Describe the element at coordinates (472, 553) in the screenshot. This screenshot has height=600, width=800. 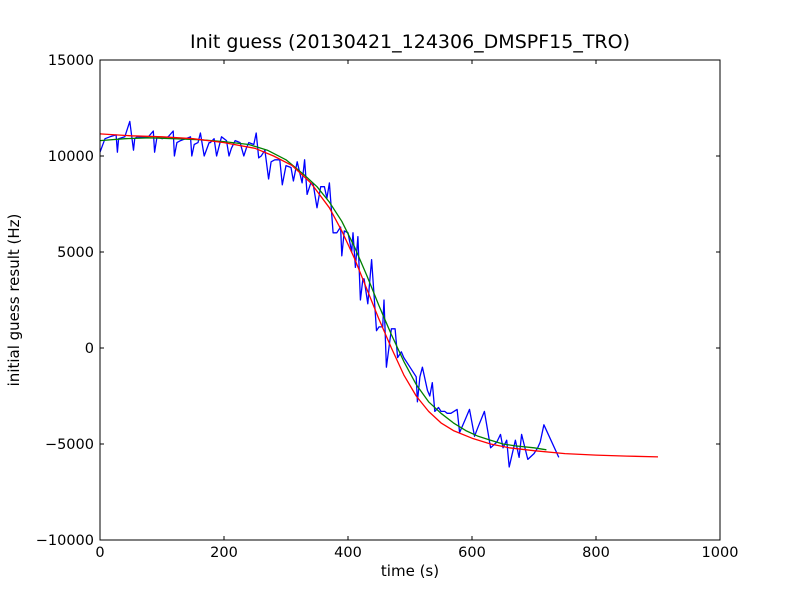
I see `x-tick-label: 600` at that location.